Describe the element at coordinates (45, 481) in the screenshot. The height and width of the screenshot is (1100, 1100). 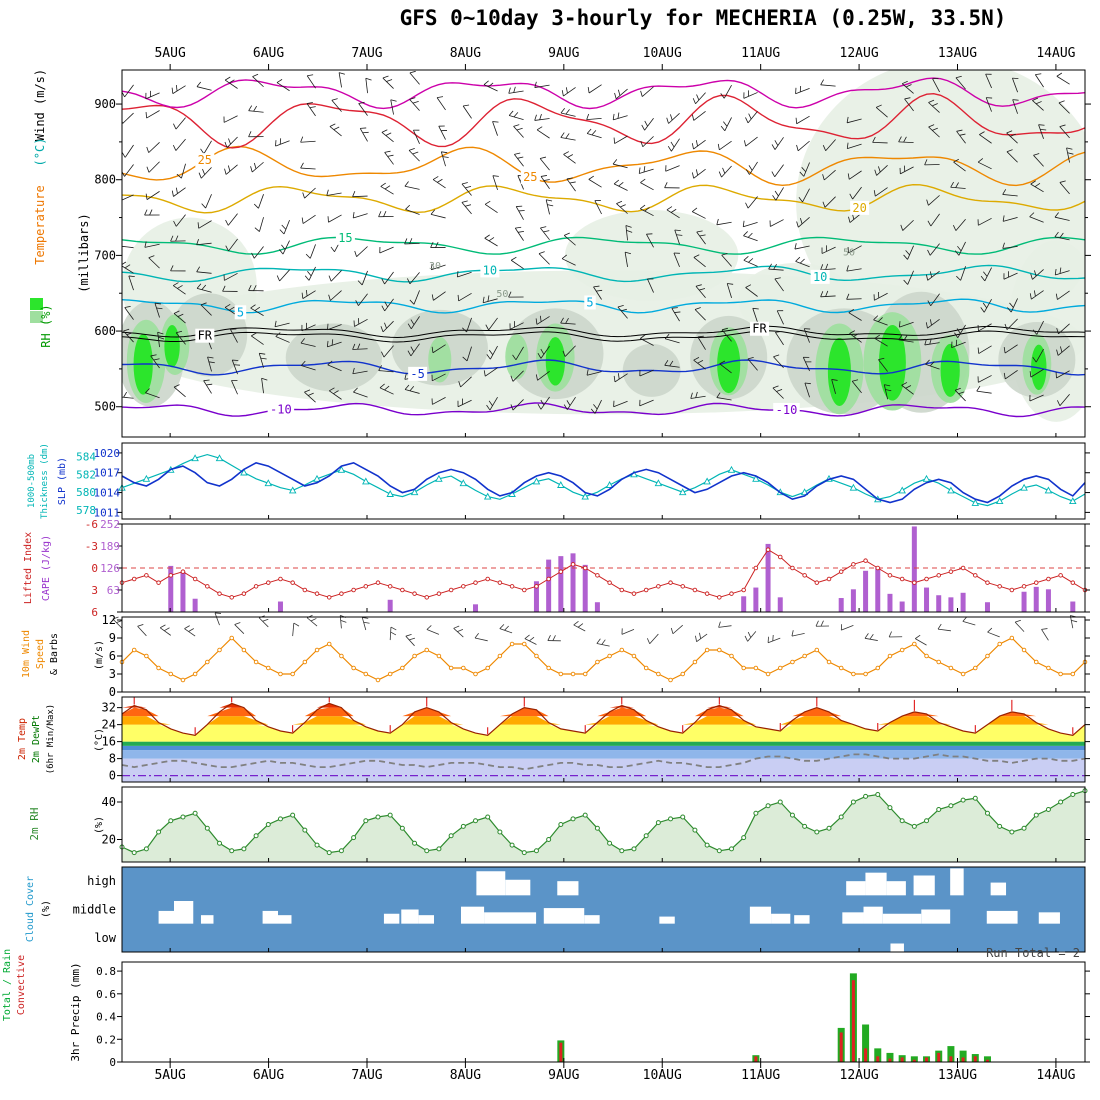
I see `thickness-label-2: Thickness (dm)` at that location.